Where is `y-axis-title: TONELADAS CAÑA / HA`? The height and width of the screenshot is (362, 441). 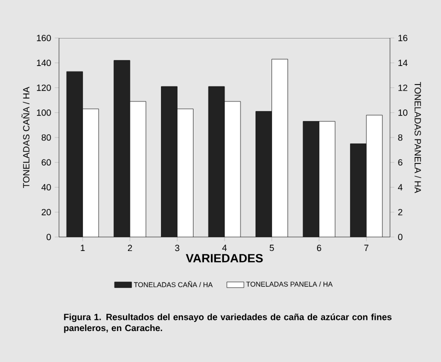 y-axis-title: TONELADAS CAÑA / HA is located at coordinates (25, 137).